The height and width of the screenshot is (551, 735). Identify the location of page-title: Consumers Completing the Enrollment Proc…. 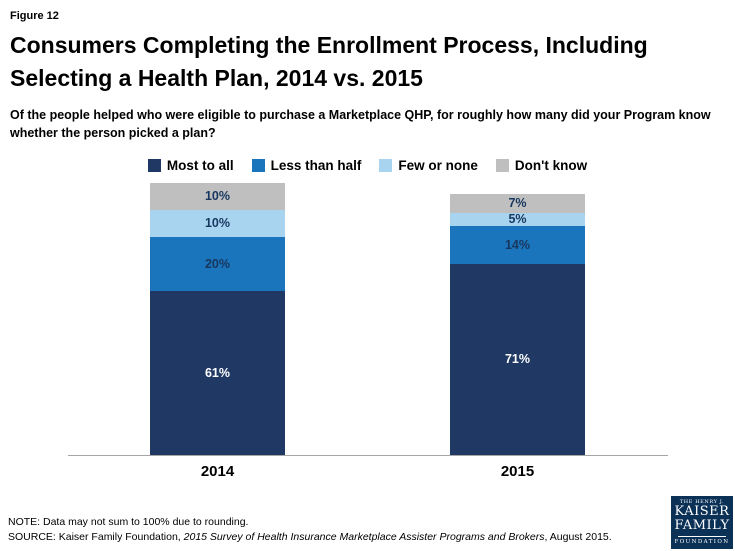
(329, 62).